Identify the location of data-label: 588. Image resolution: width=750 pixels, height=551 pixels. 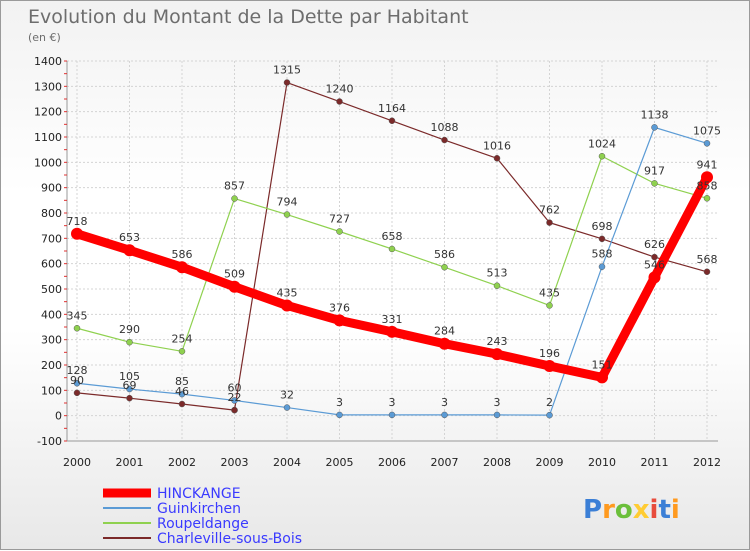
(602, 254).